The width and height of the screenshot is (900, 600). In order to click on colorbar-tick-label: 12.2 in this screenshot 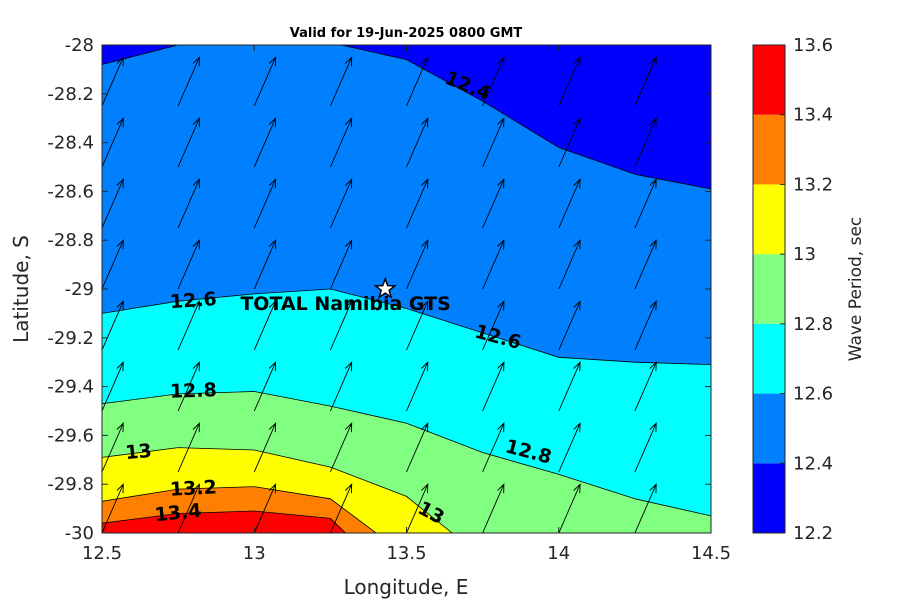, I will do `click(813, 533)`.